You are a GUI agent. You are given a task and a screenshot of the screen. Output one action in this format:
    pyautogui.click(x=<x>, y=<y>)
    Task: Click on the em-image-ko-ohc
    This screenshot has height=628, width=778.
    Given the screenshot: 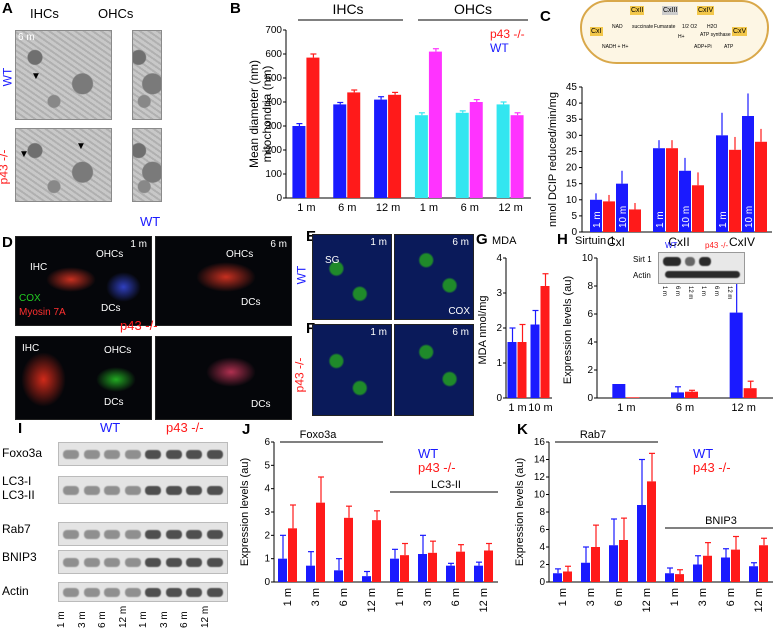 What is the action you would take?
    pyautogui.click(x=147, y=165)
    